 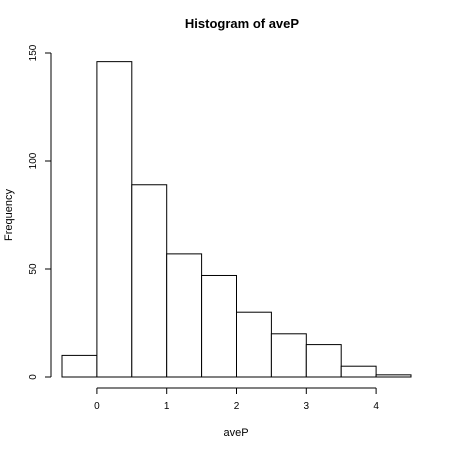 I want to click on y-axis: 0 50 100 150, so click(x=40, y=212).